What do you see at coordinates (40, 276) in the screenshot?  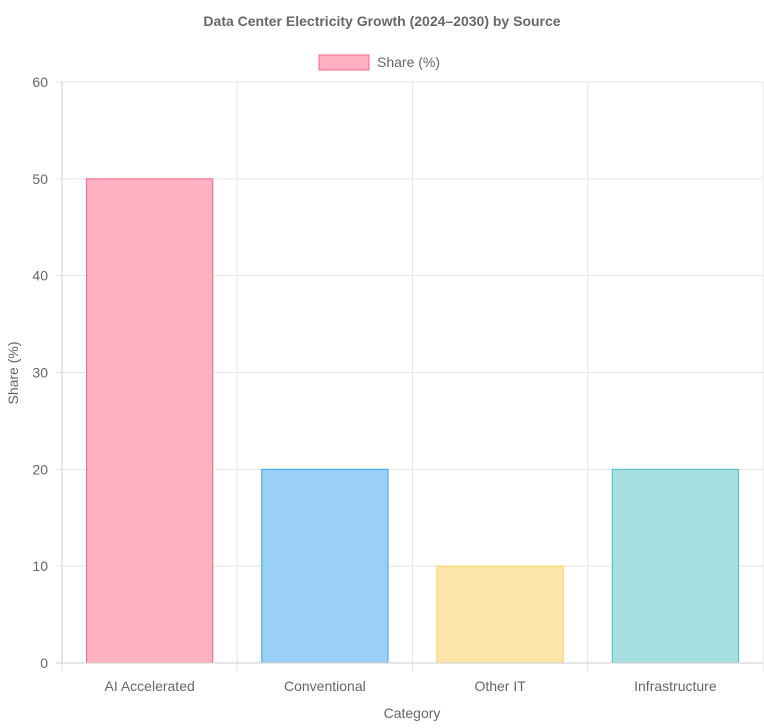 I see `y-tick-label: 40` at bounding box center [40, 276].